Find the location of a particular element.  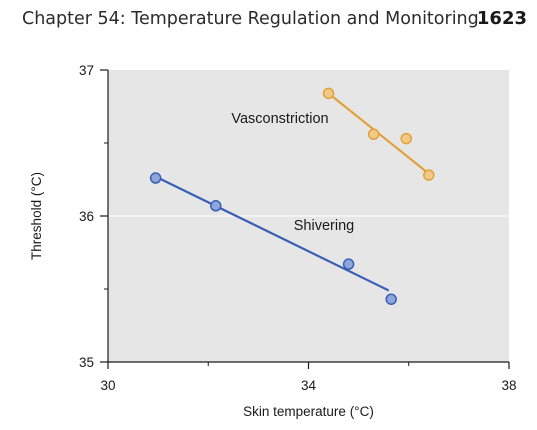

vasconstriction-label: Vasconstriction is located at coordinates (279, 119).